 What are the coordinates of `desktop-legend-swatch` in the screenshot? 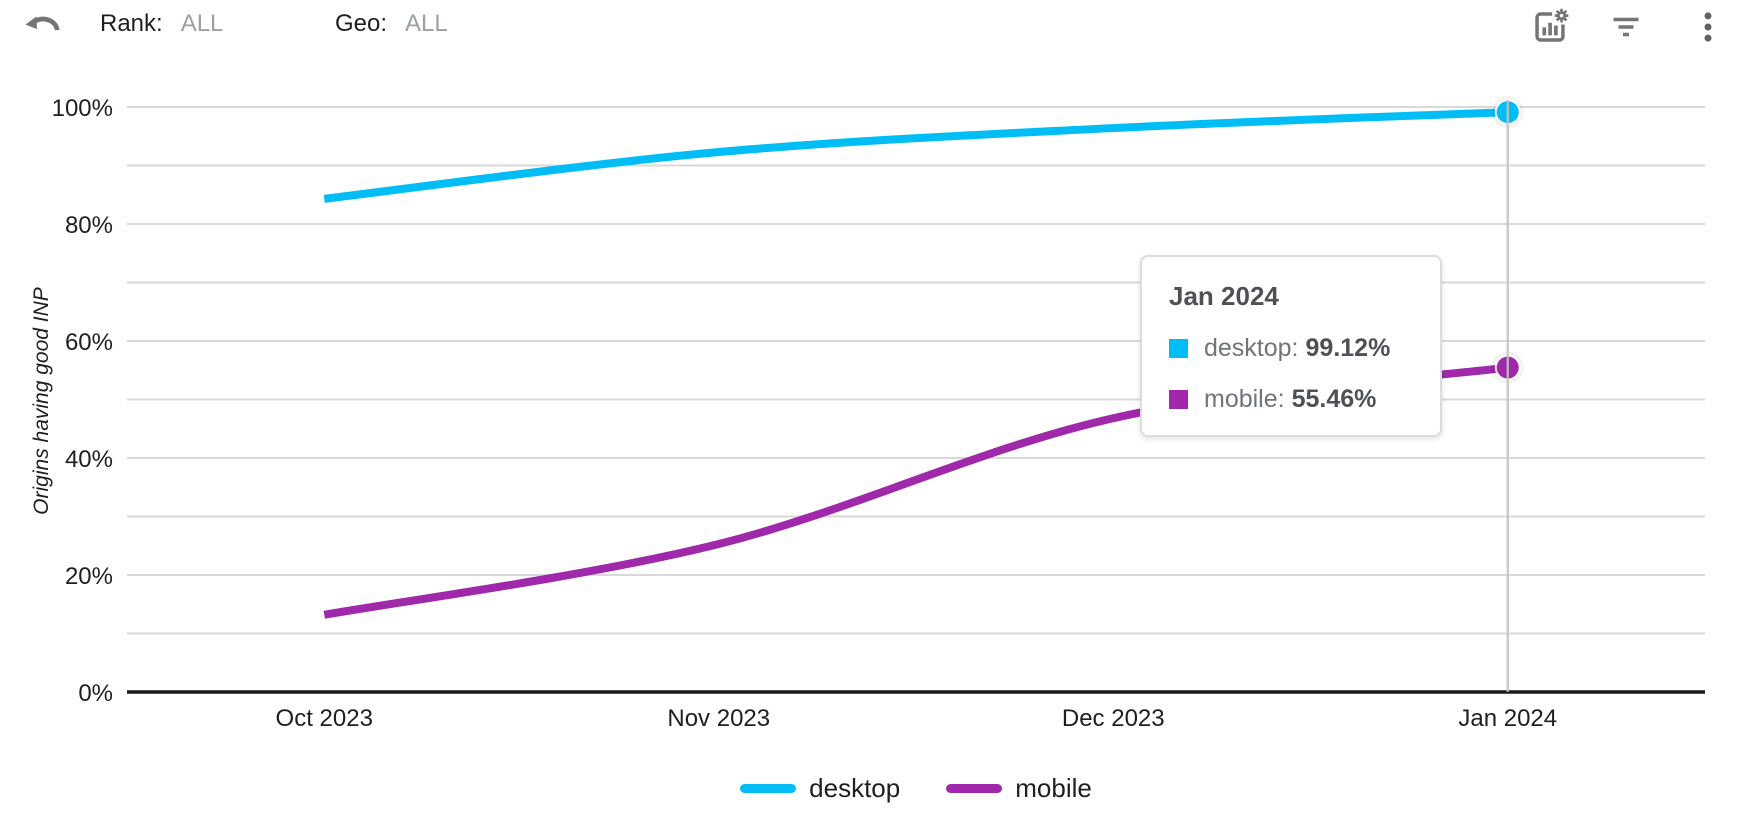 It's located at (768, 788).